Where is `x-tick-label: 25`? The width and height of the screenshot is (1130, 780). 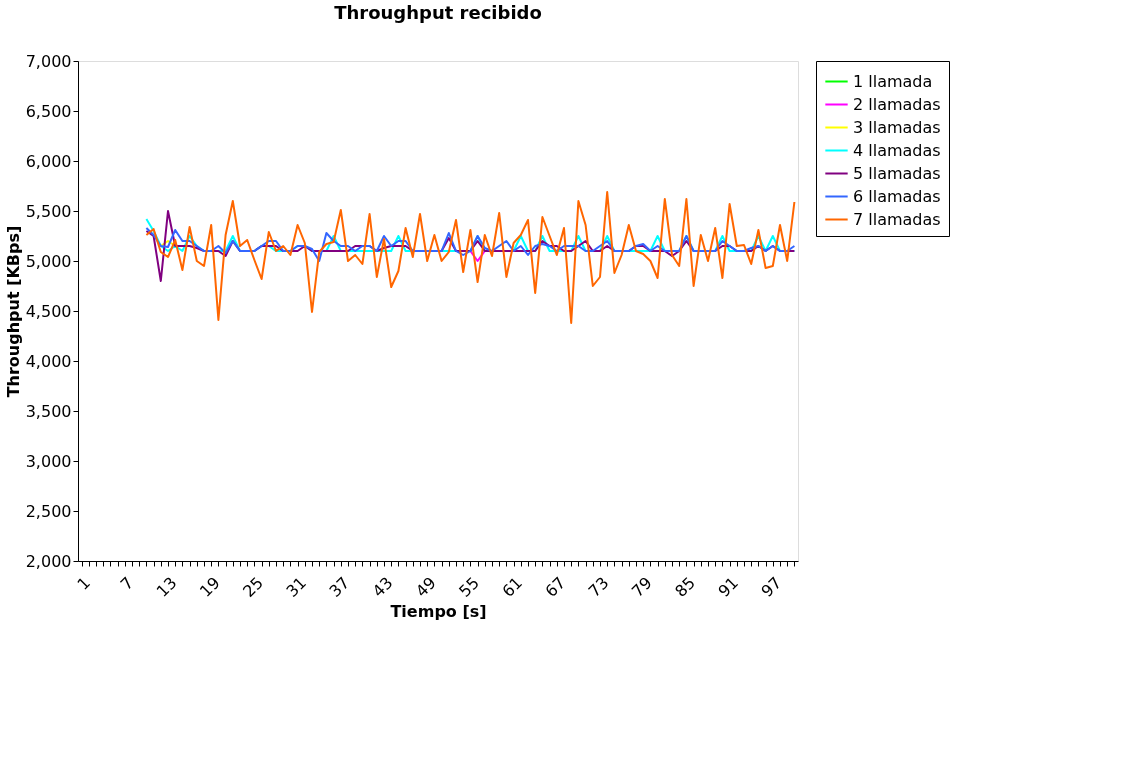
x-tick-label: 25 is located at coordinates (253, 587).